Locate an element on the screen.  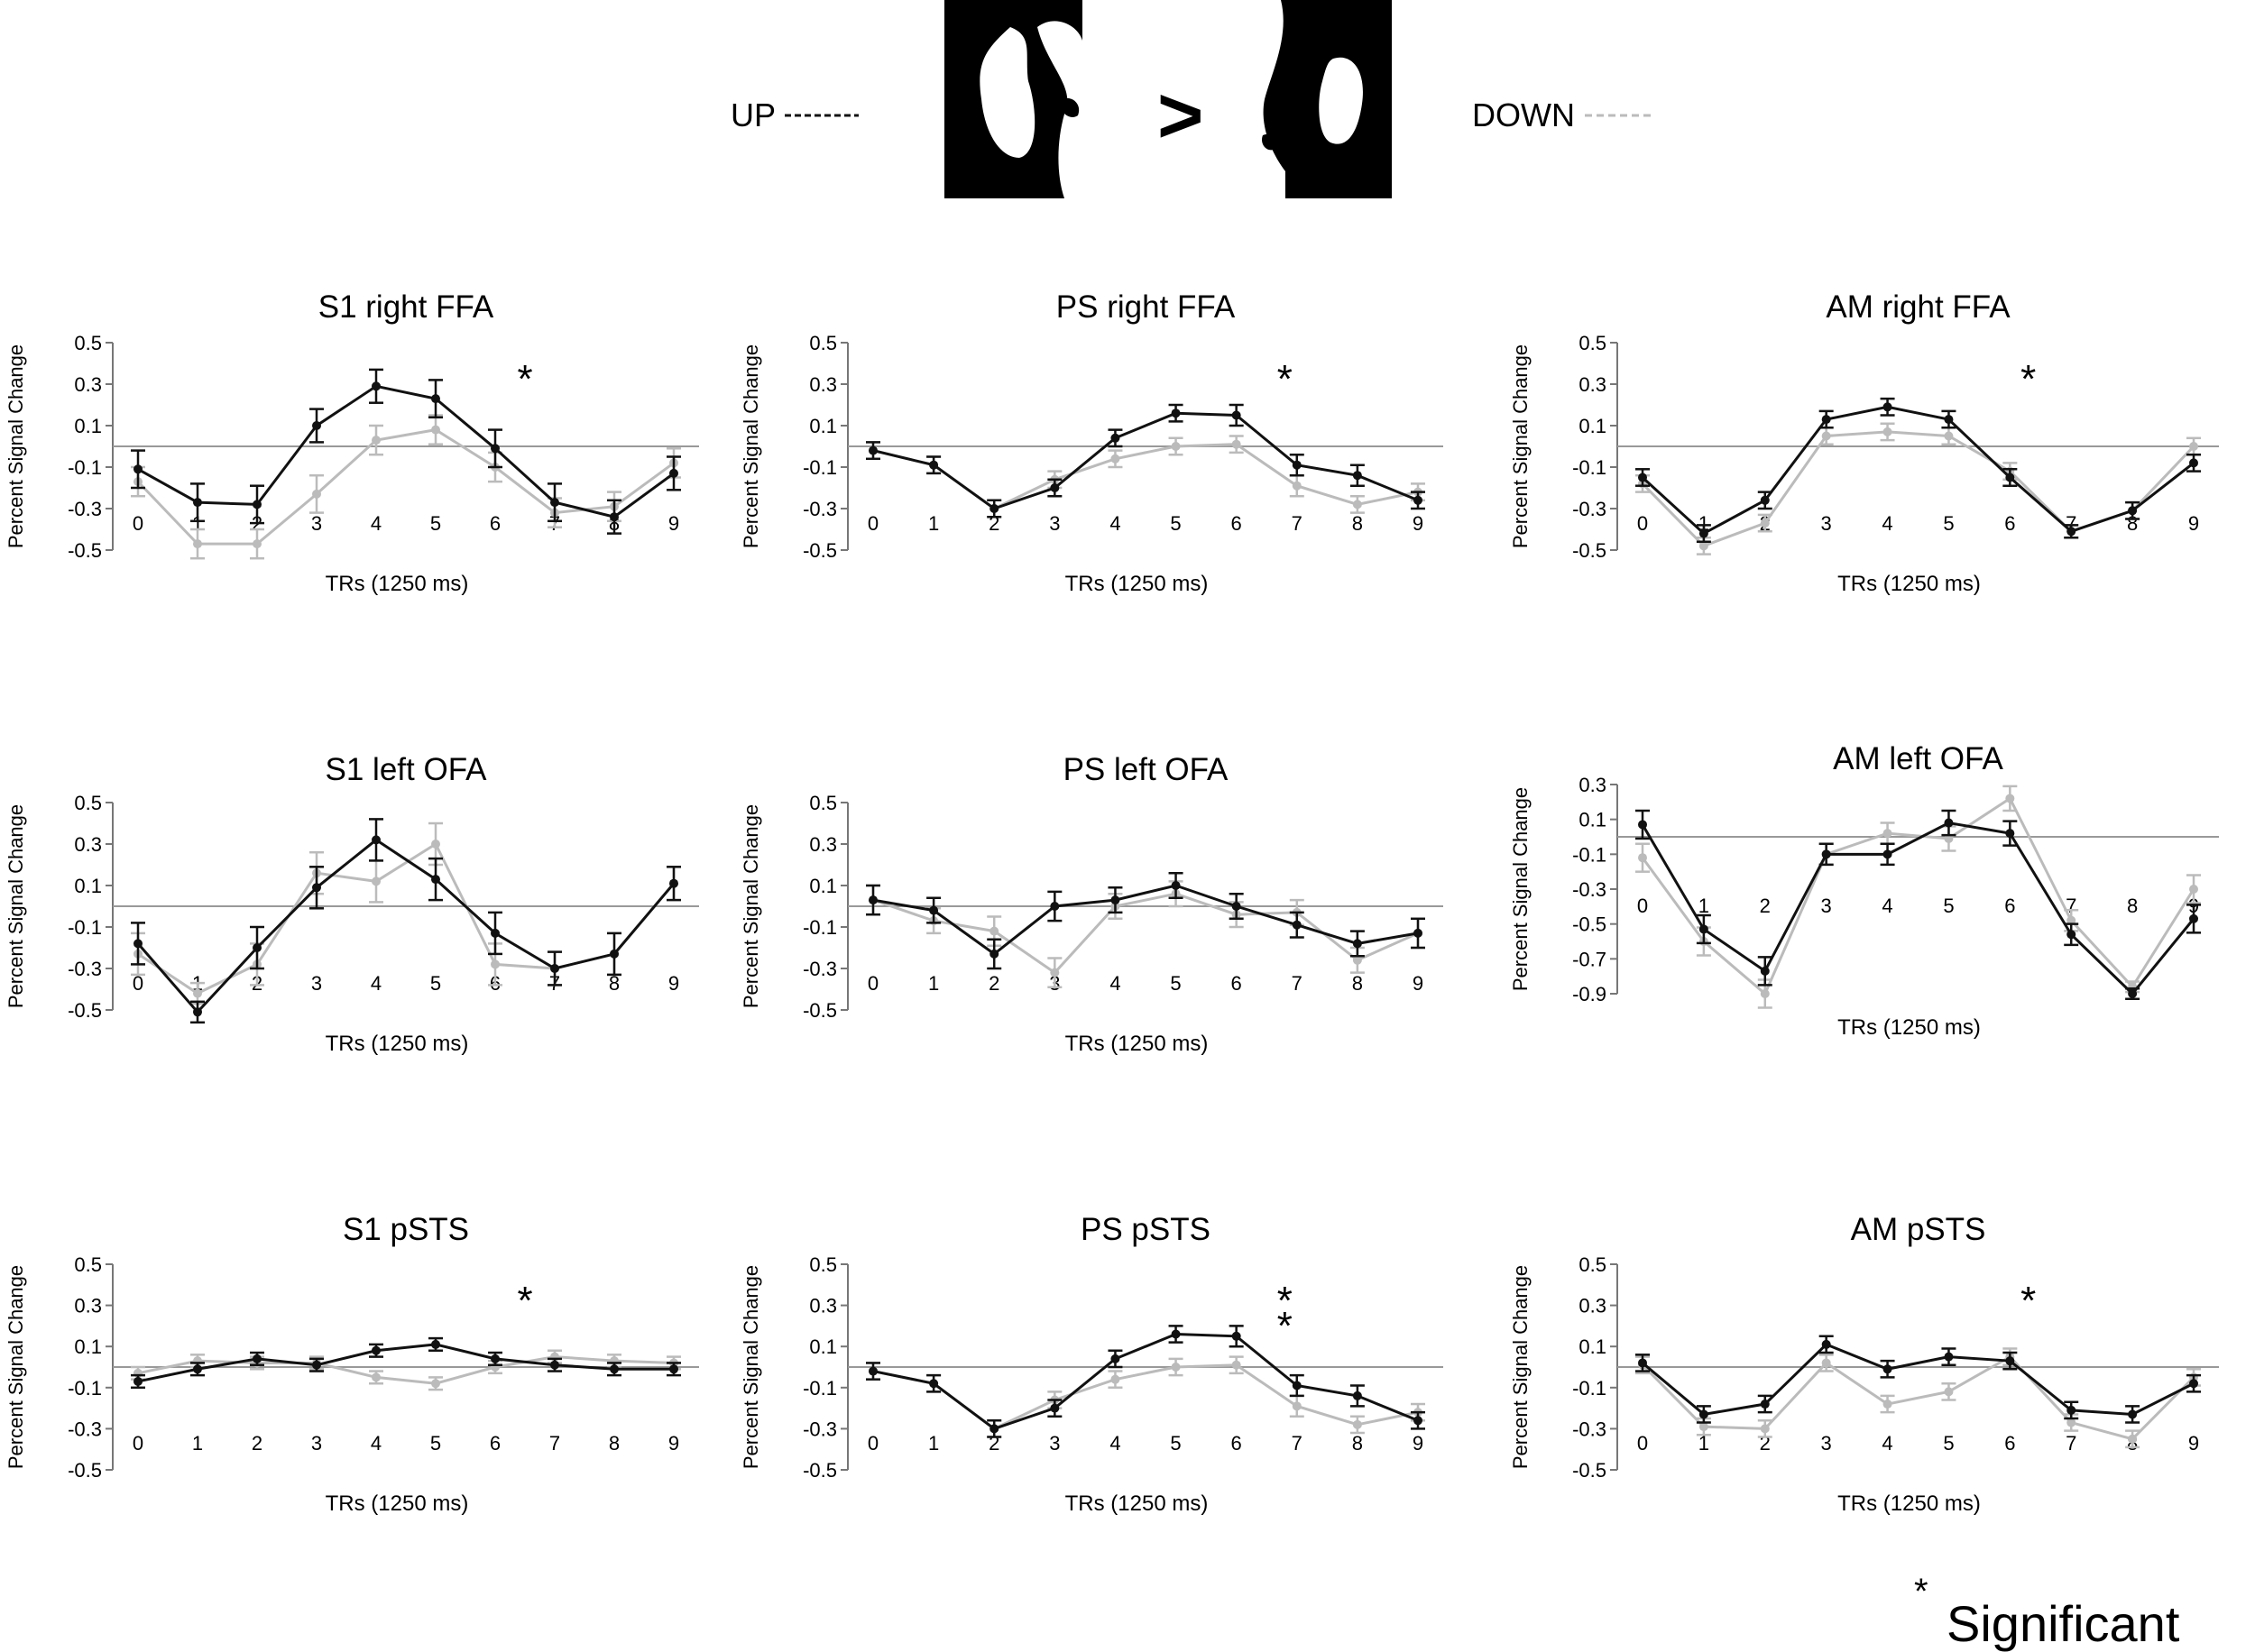
chart-title: PS pSTS is located at coordinates (1145, 1229).